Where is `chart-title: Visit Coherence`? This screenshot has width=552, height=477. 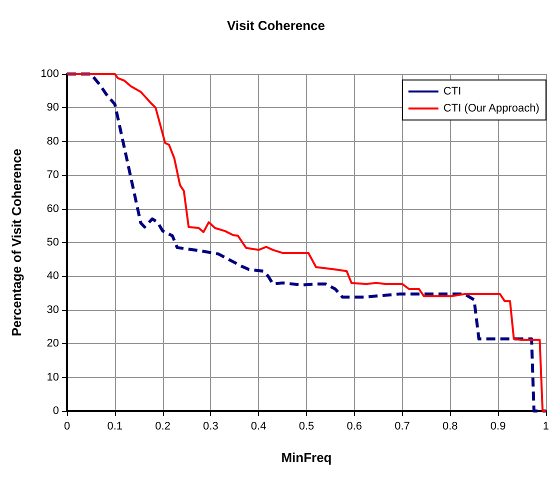 chart-title: Visit Coherence is located at coordinates (276, 25).